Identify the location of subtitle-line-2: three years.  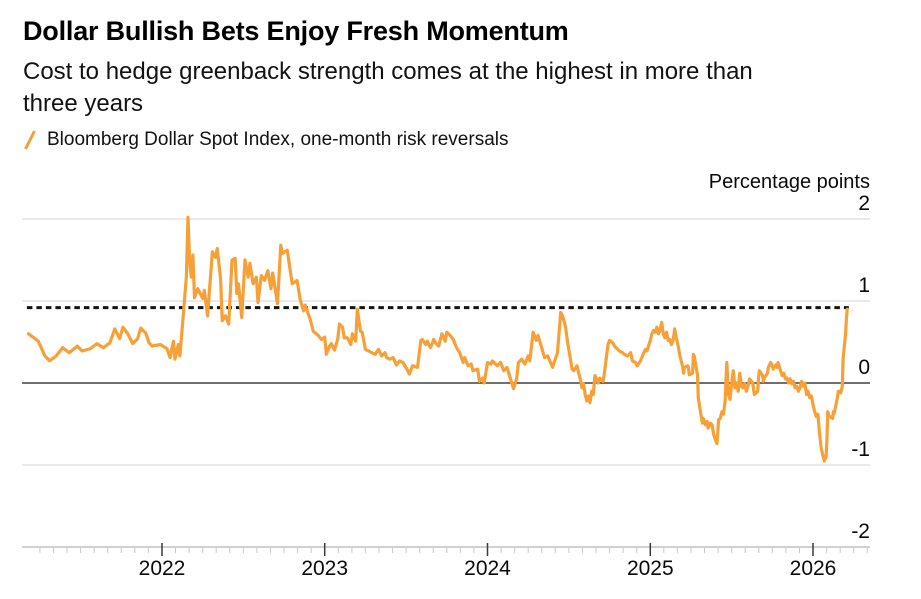
(83, 103).